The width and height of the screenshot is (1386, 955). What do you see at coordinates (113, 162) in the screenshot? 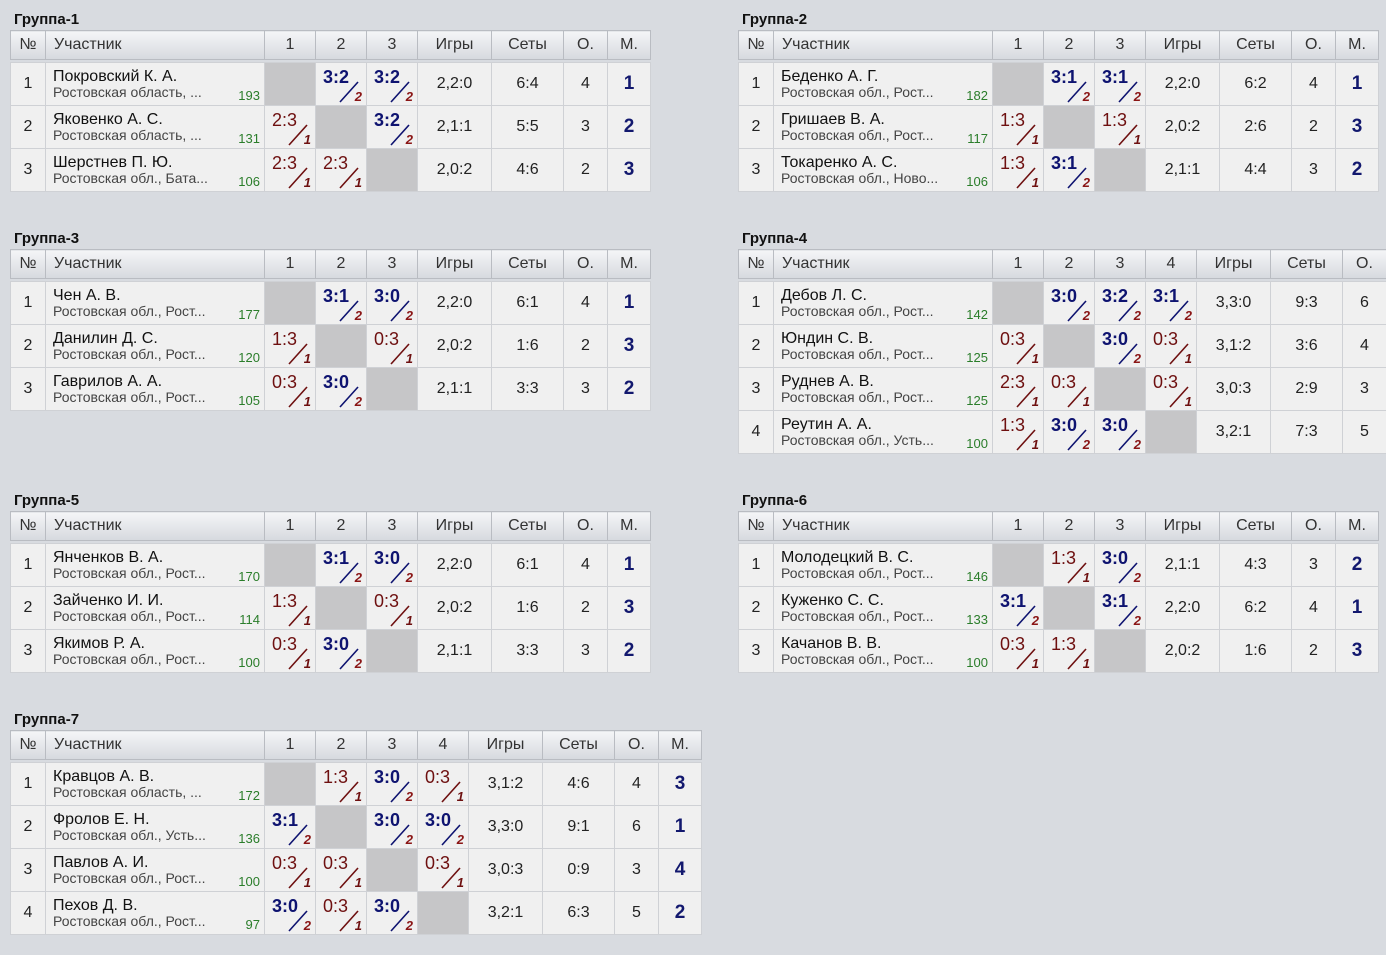
I see `participant-name: Шерстнев П. Ю.` at bounding box center [113, 162].